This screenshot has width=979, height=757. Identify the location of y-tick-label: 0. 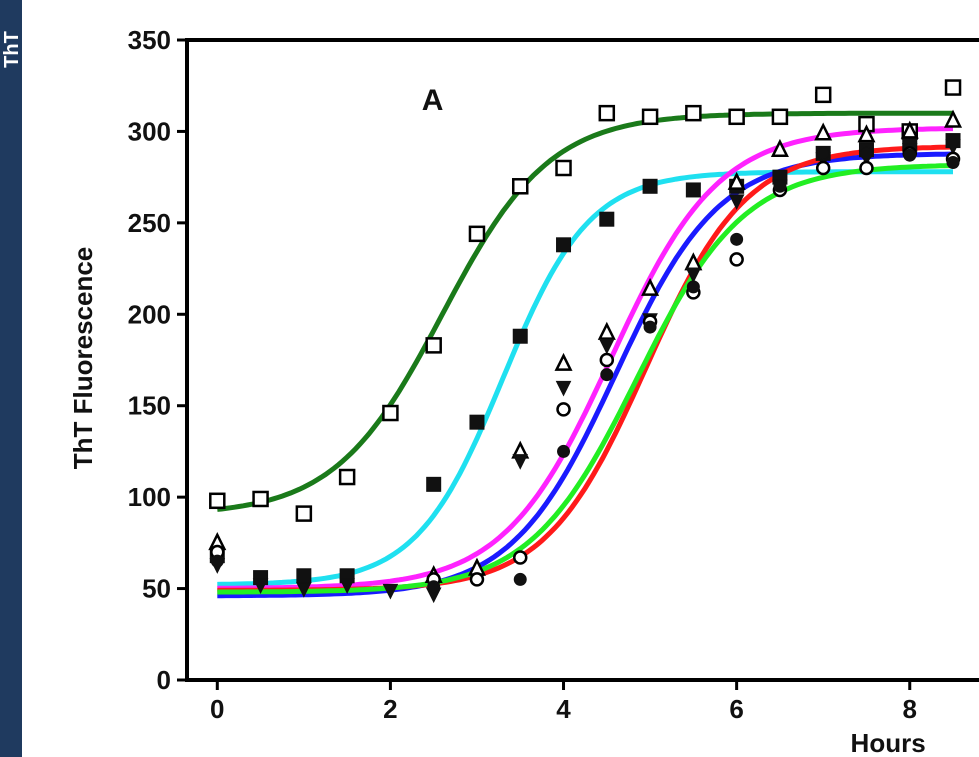
(164, 680).